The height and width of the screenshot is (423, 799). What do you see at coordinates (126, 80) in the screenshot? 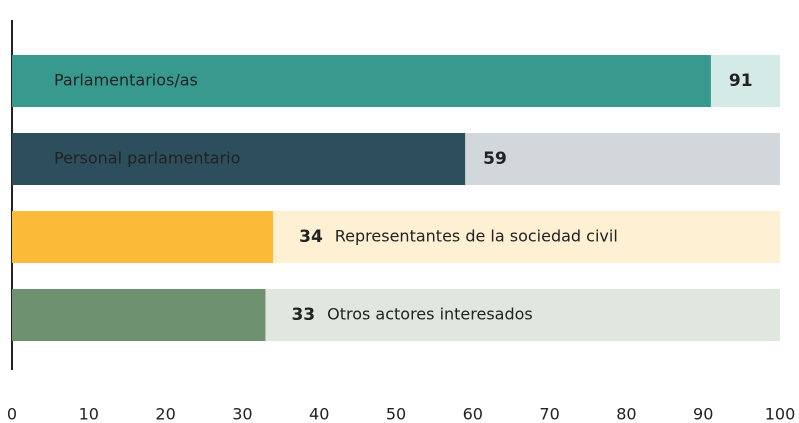
I see `category-label: Parlamentarios/as` at bounding box center [126, 80].